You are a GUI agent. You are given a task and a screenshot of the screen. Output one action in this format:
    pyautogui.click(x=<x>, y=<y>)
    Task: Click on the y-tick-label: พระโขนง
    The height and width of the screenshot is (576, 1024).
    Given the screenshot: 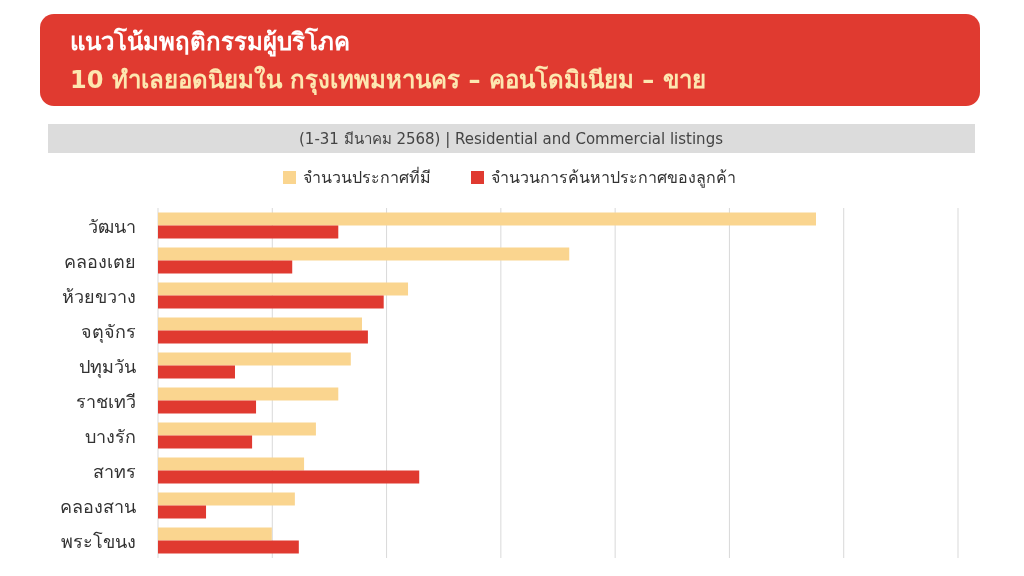 What is the action you would take?
    pyautogui.click(x=98, y=541)
    